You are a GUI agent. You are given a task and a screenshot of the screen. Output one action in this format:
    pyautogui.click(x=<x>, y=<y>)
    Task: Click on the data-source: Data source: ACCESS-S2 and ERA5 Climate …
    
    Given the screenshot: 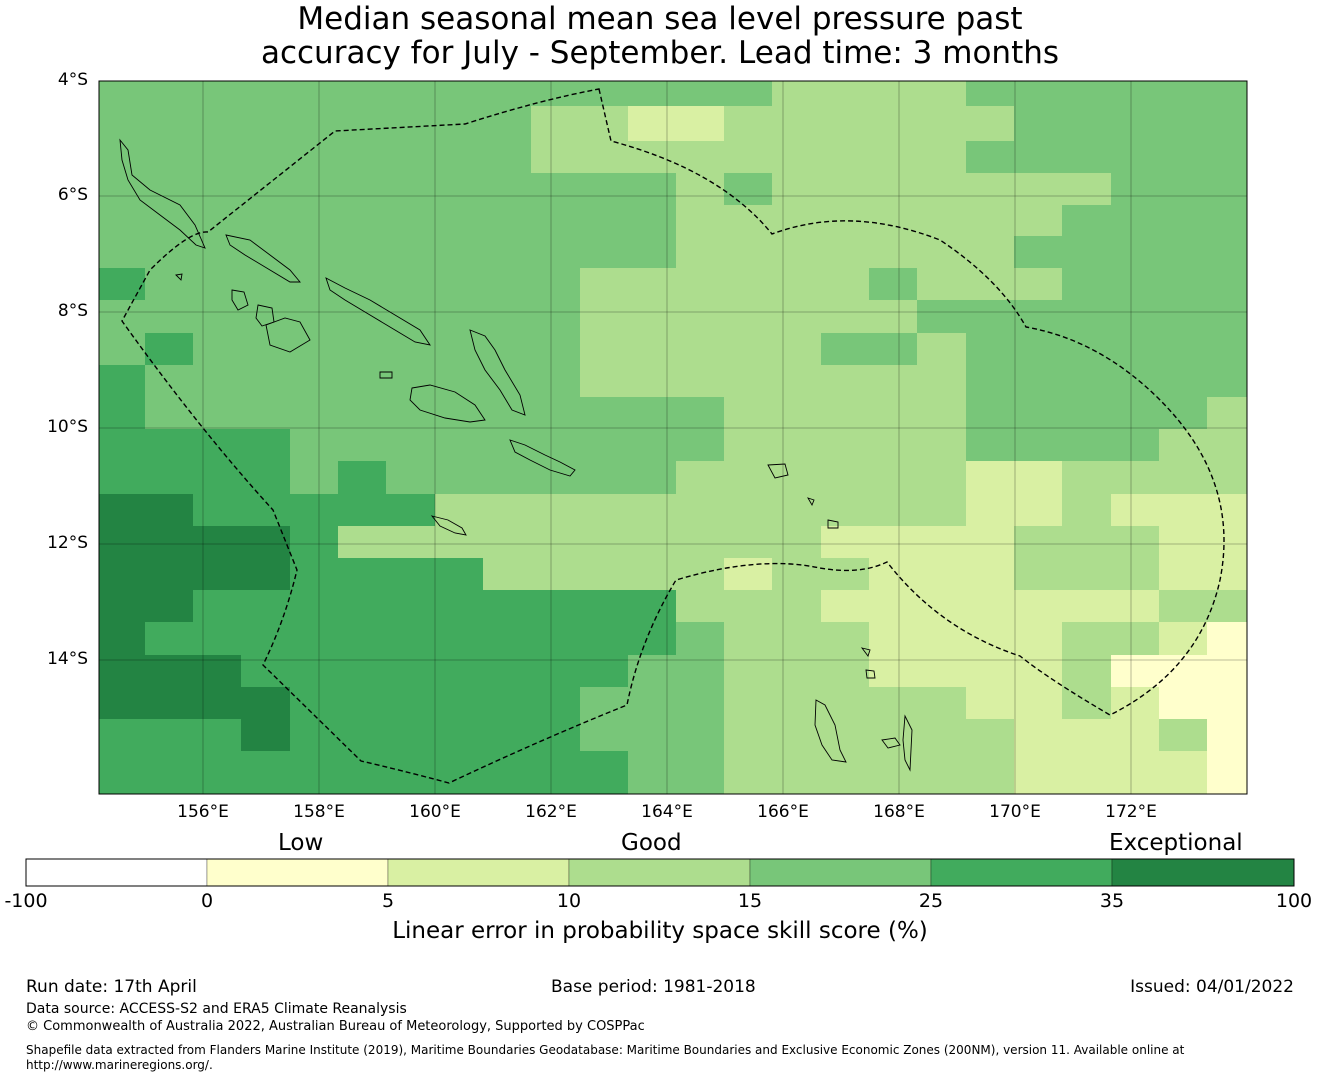 What is the action you would take?
    pyautogui.click(x=216, y=1009)
    